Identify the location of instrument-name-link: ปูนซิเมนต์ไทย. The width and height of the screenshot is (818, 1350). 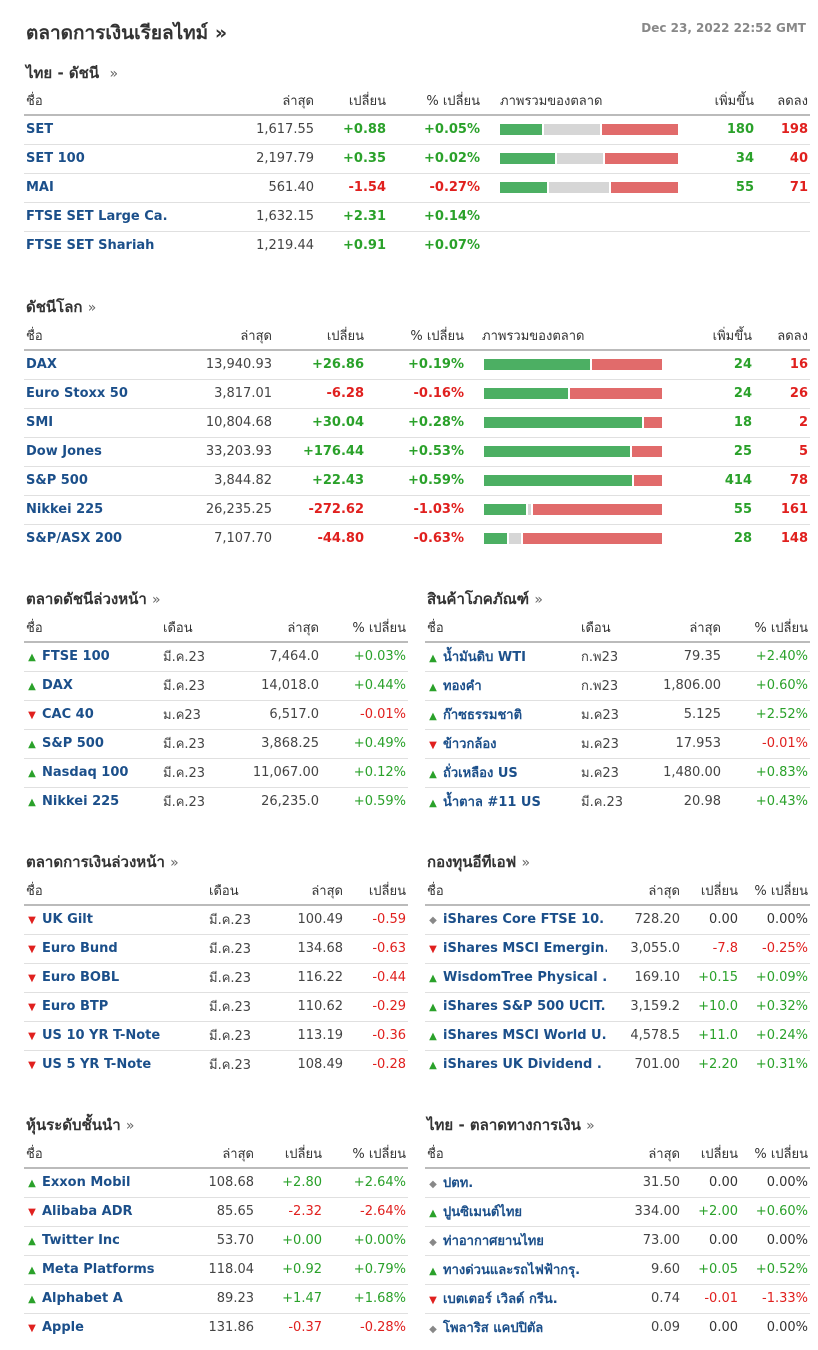
(483, 1212).